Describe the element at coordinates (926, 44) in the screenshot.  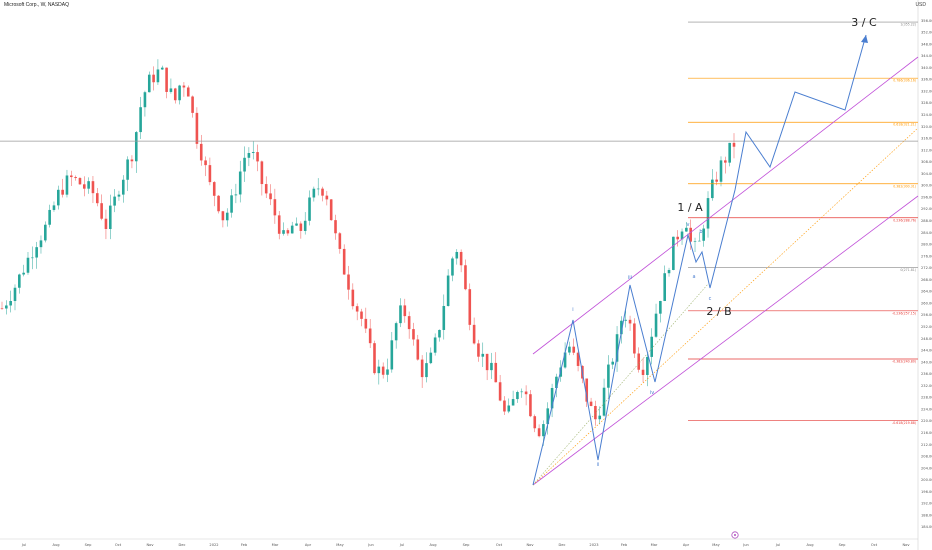
I see `y-tick-label: 348.00` at that location.